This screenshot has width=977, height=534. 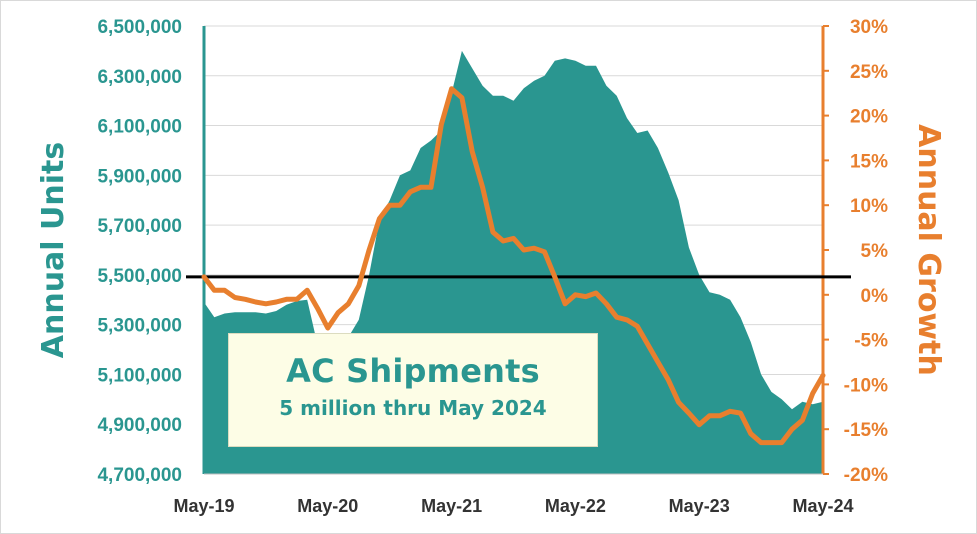 I want to click on y-ticks-right: 30% 25% 20% 15% 10% 5% 0% -5% -10% -15% -20%, so click(x=866, y=251).